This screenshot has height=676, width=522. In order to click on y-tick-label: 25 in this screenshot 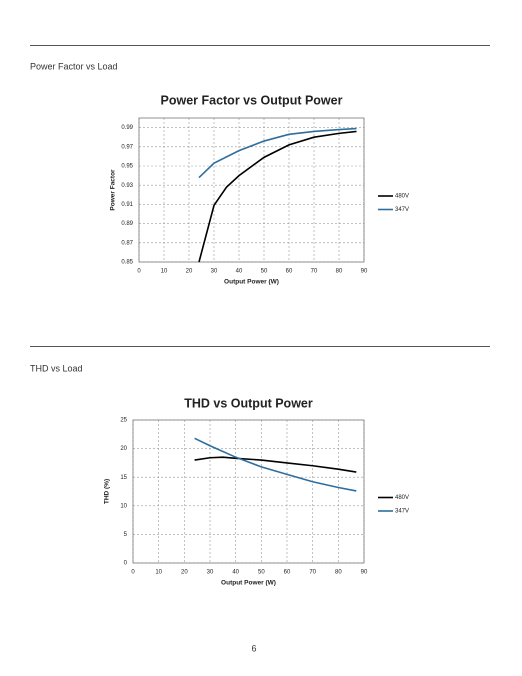, I will do `click(123, 421)`.